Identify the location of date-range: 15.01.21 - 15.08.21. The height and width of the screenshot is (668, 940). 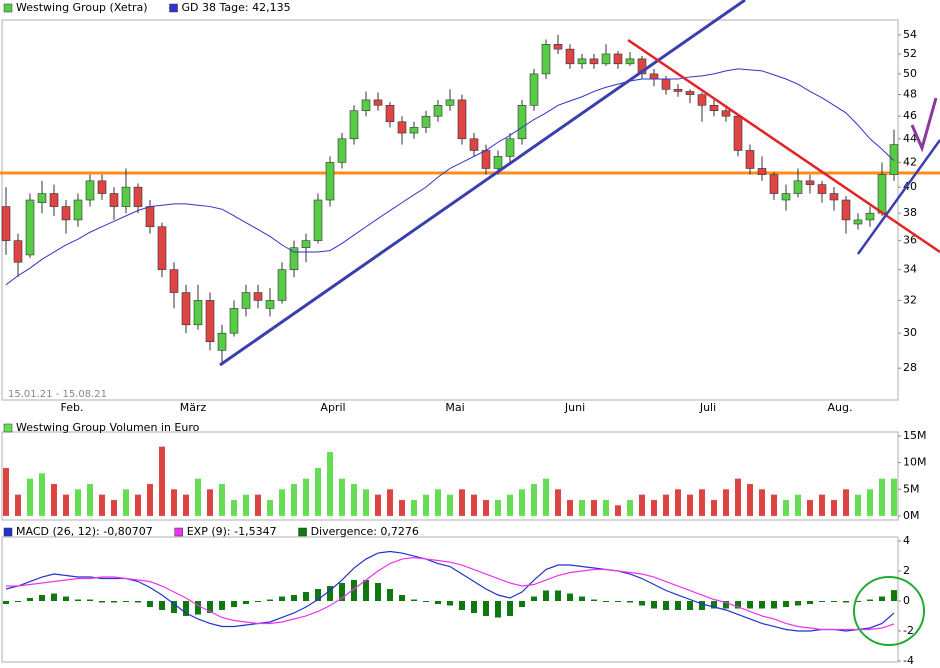
(57, 394).